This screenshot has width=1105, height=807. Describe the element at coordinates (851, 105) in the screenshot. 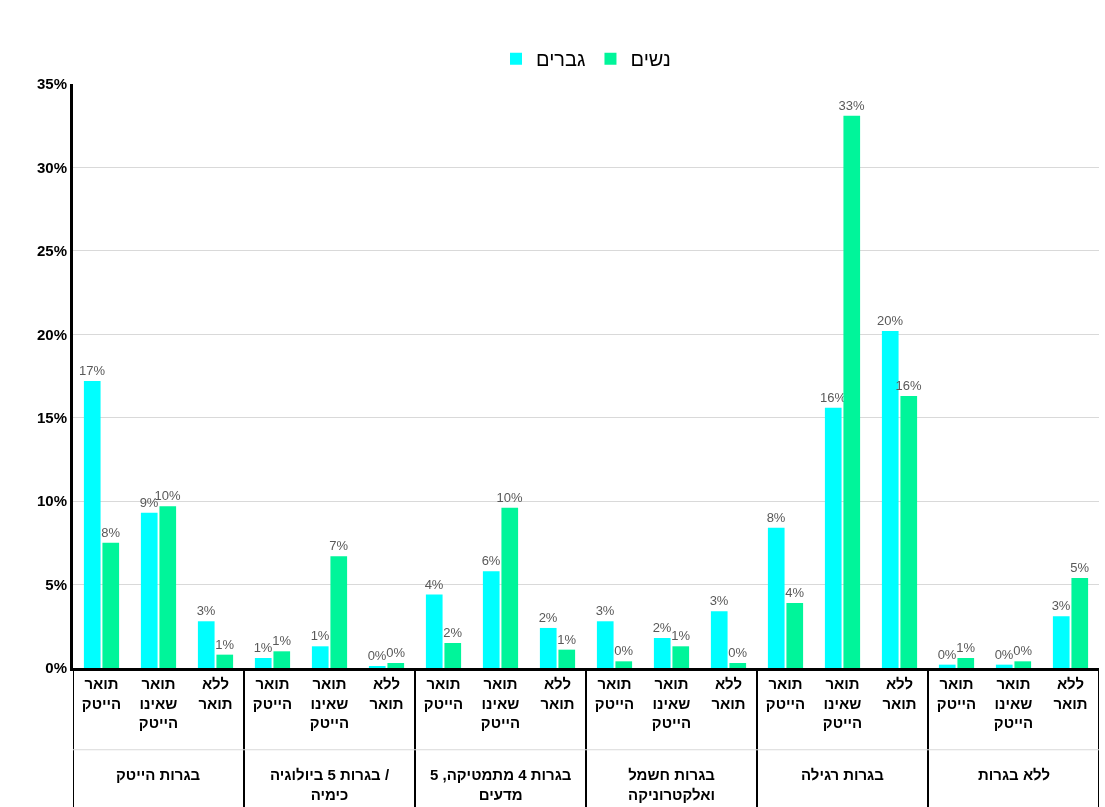

I see `data-label: 33%` at that location.